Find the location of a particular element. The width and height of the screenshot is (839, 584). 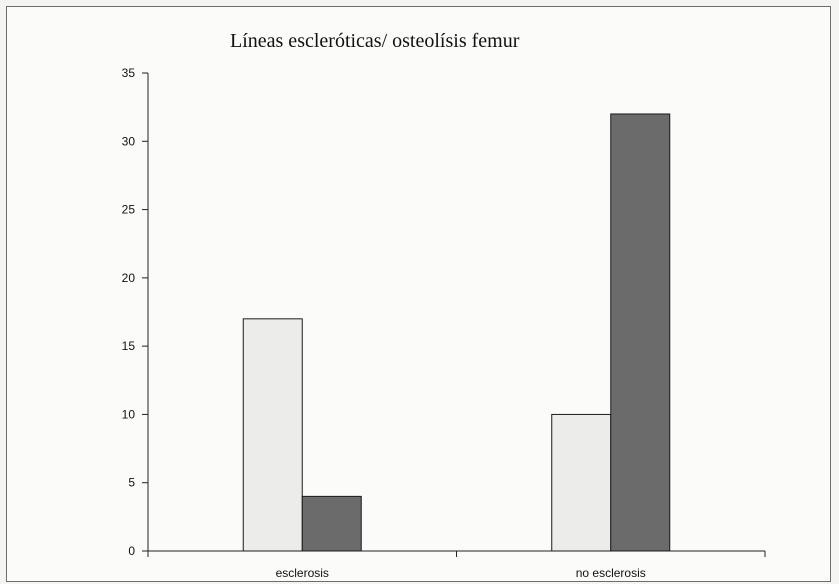

y-tick-label: 25 is located at coordinates (129, 210).